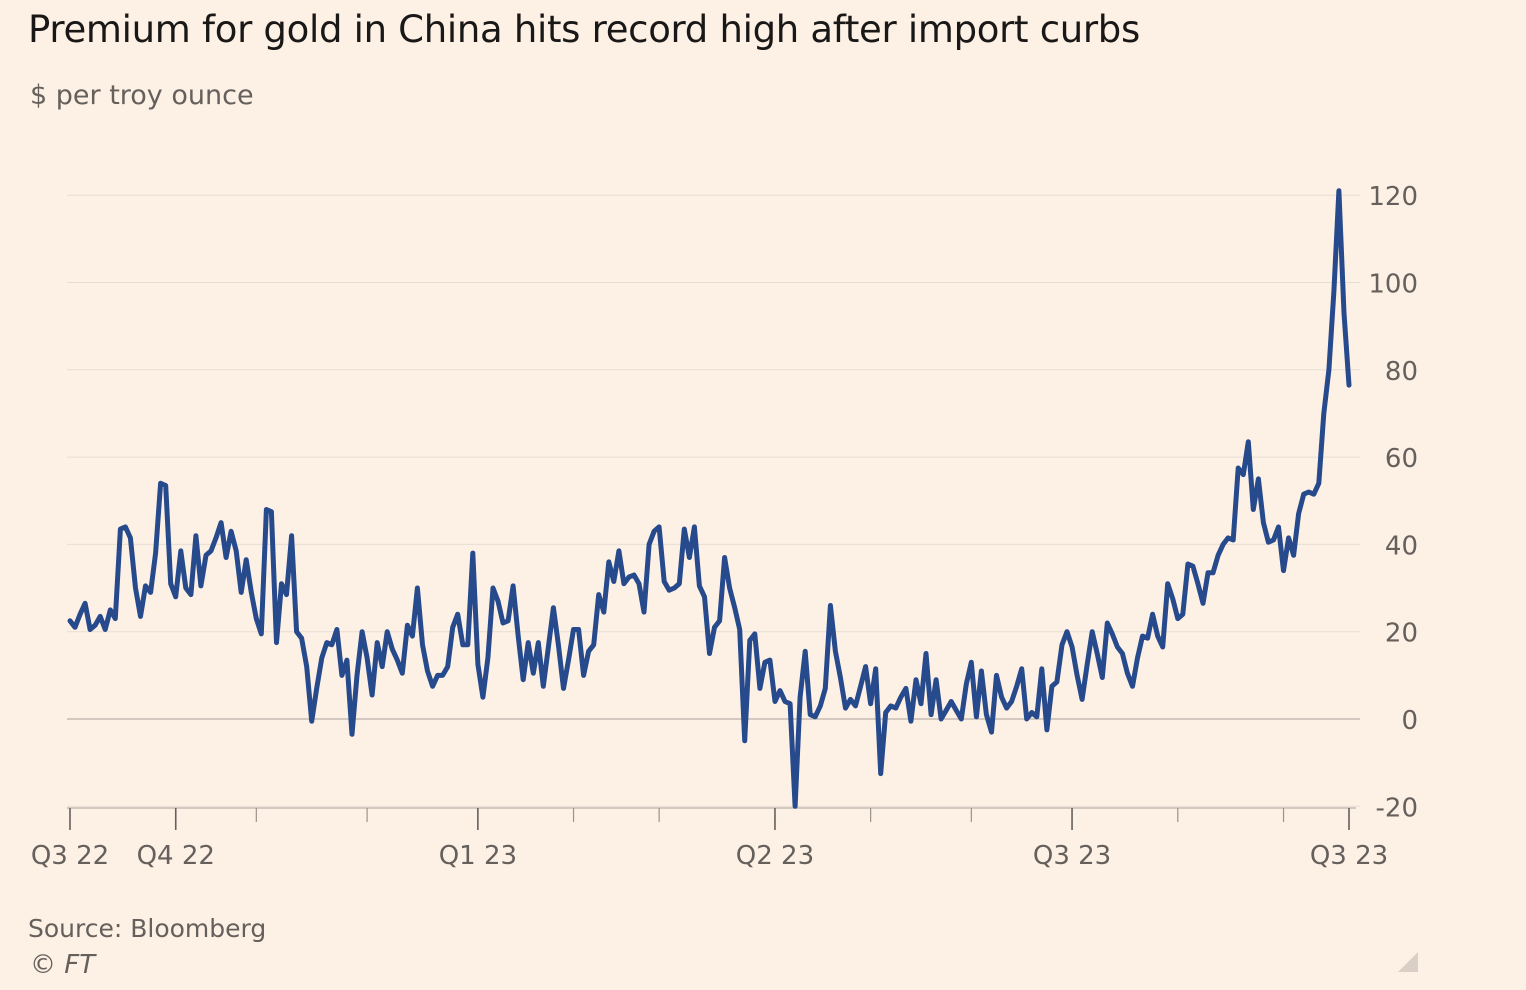 This screenshot has width=1526, height=990. I want to click on copyright-credit: © FT, so click(63, 965).